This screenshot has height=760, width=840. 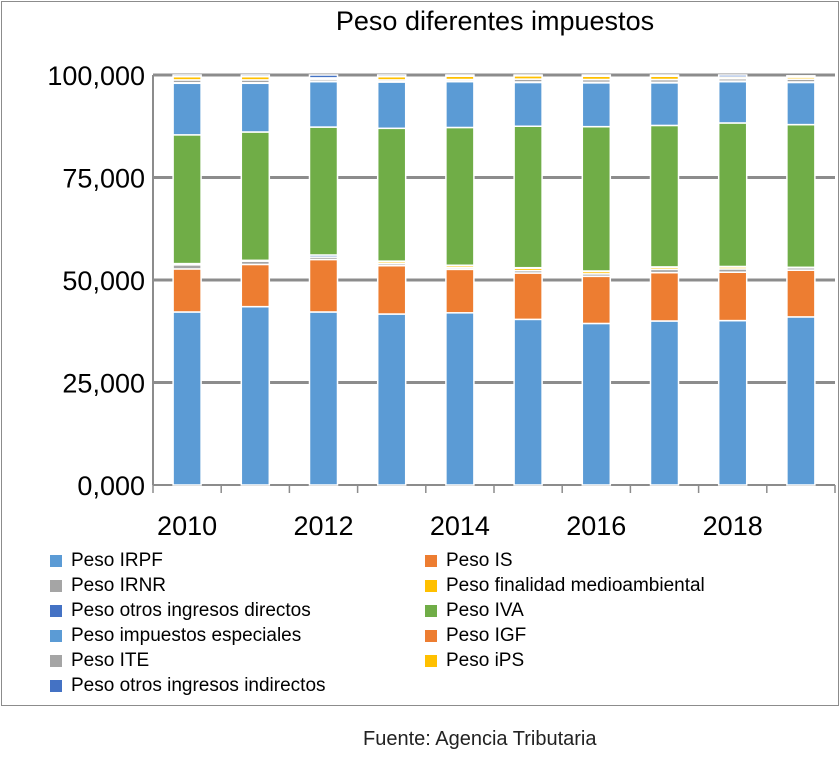 What do you see at coordinates (187, 290) in the screenshot?
I see `bar-segment-peso-is-2010` at bounding box center [187, 290].